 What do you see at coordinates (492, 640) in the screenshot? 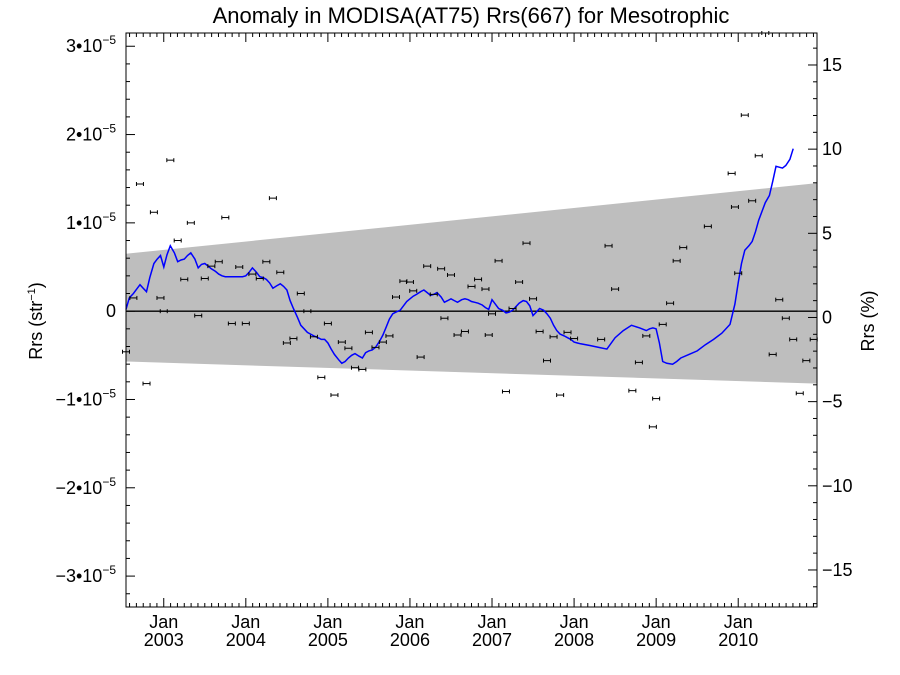
I see `x-tick-year: 2007` at bounding box center [492, 640].